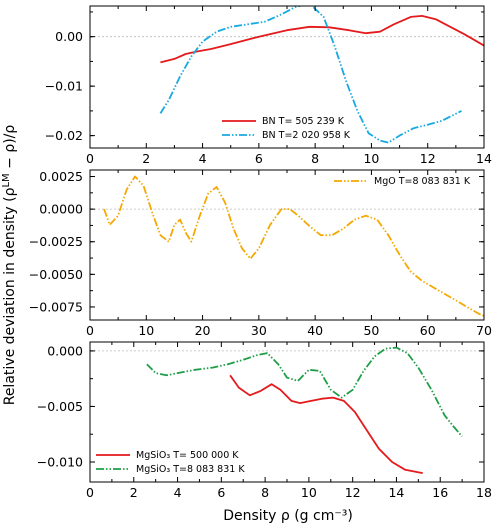  Describe the element at coordinates (484, 492) in the screenshot. I see `x-tick-label: 18` at that location.